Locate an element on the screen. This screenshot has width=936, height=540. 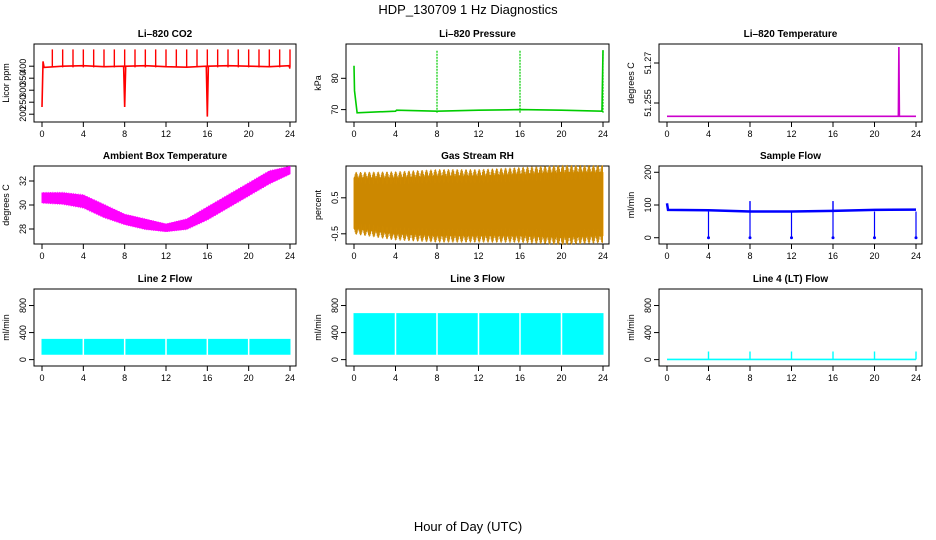
panel-title: Line 4 (LT) Flow is located at coordinates (791, 279).